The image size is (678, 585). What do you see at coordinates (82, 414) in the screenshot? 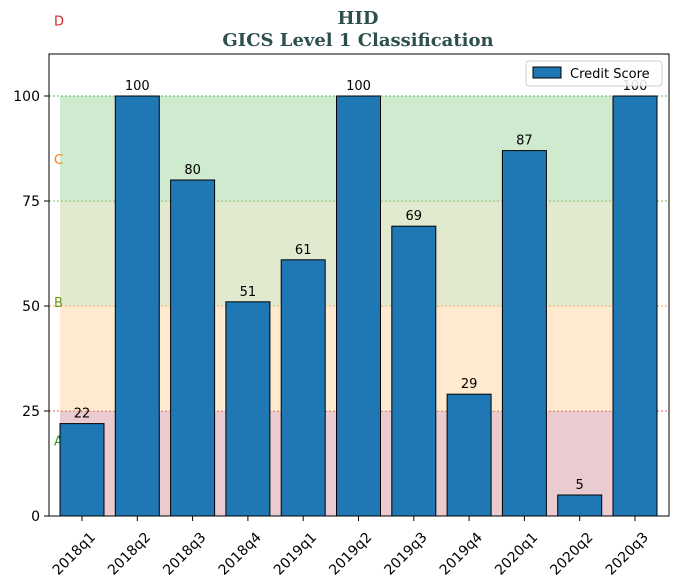
I see `bar-label-2018q1: 22` at bounding box center [82, 414].